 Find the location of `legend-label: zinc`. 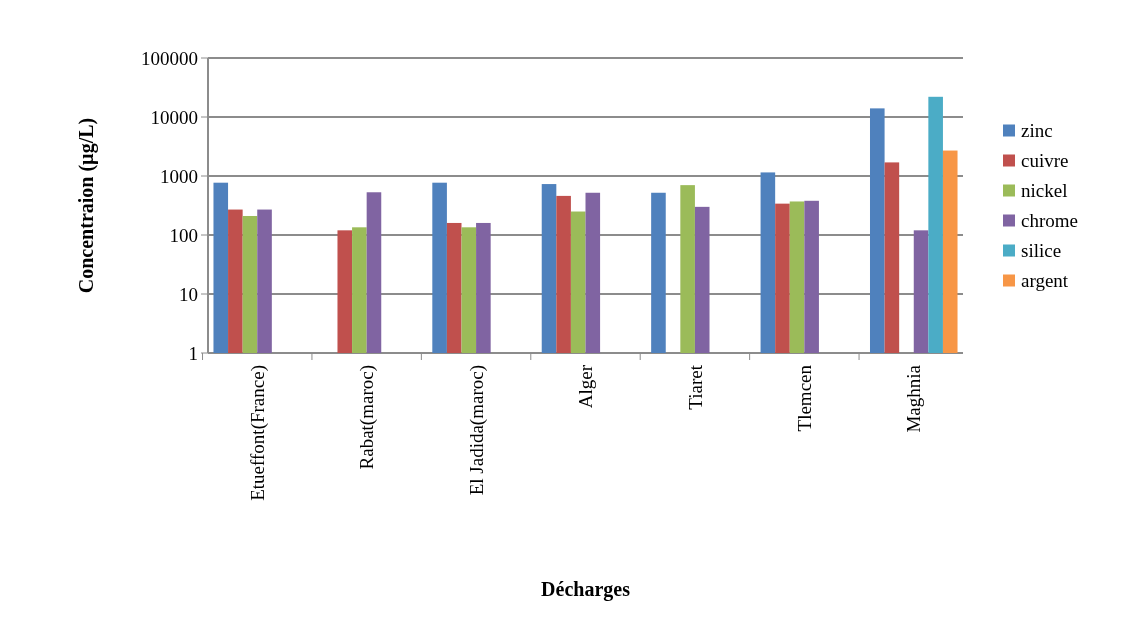

legend-label: zinc is located at coordinates (1037, 131).